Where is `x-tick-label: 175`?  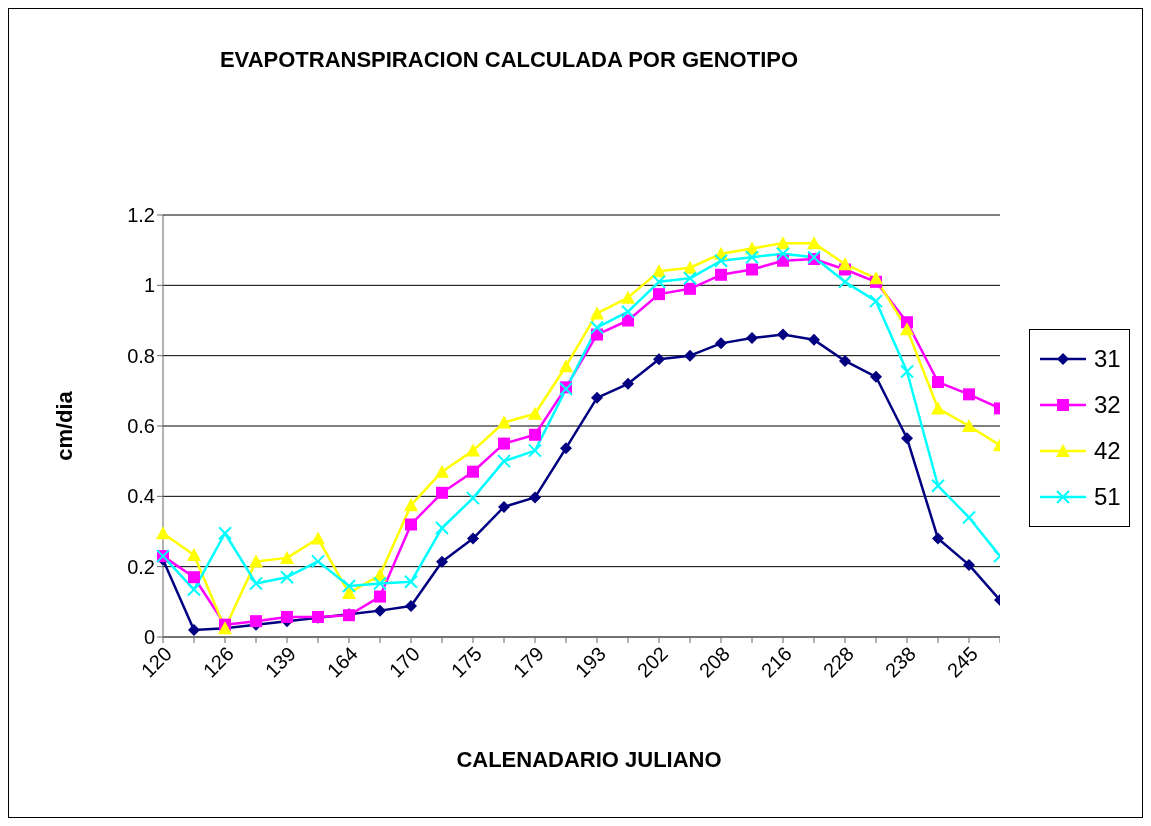
x-tick-label: 175 is located at coordinates (466, 662).